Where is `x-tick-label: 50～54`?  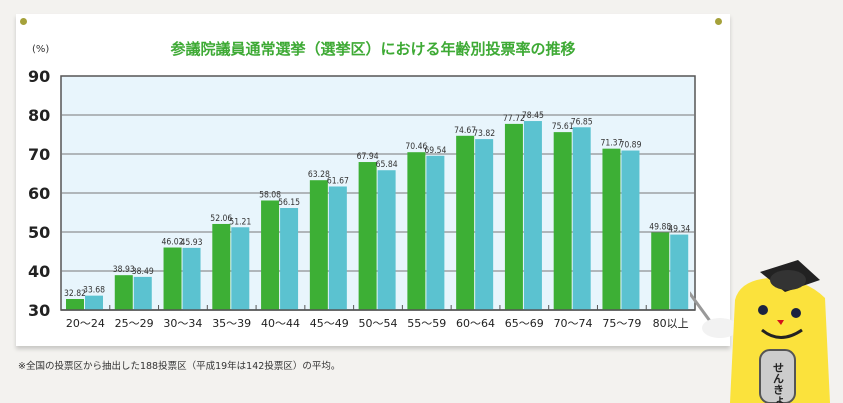
x-tick-label: 50～54 is located at coordinates (378, 323).